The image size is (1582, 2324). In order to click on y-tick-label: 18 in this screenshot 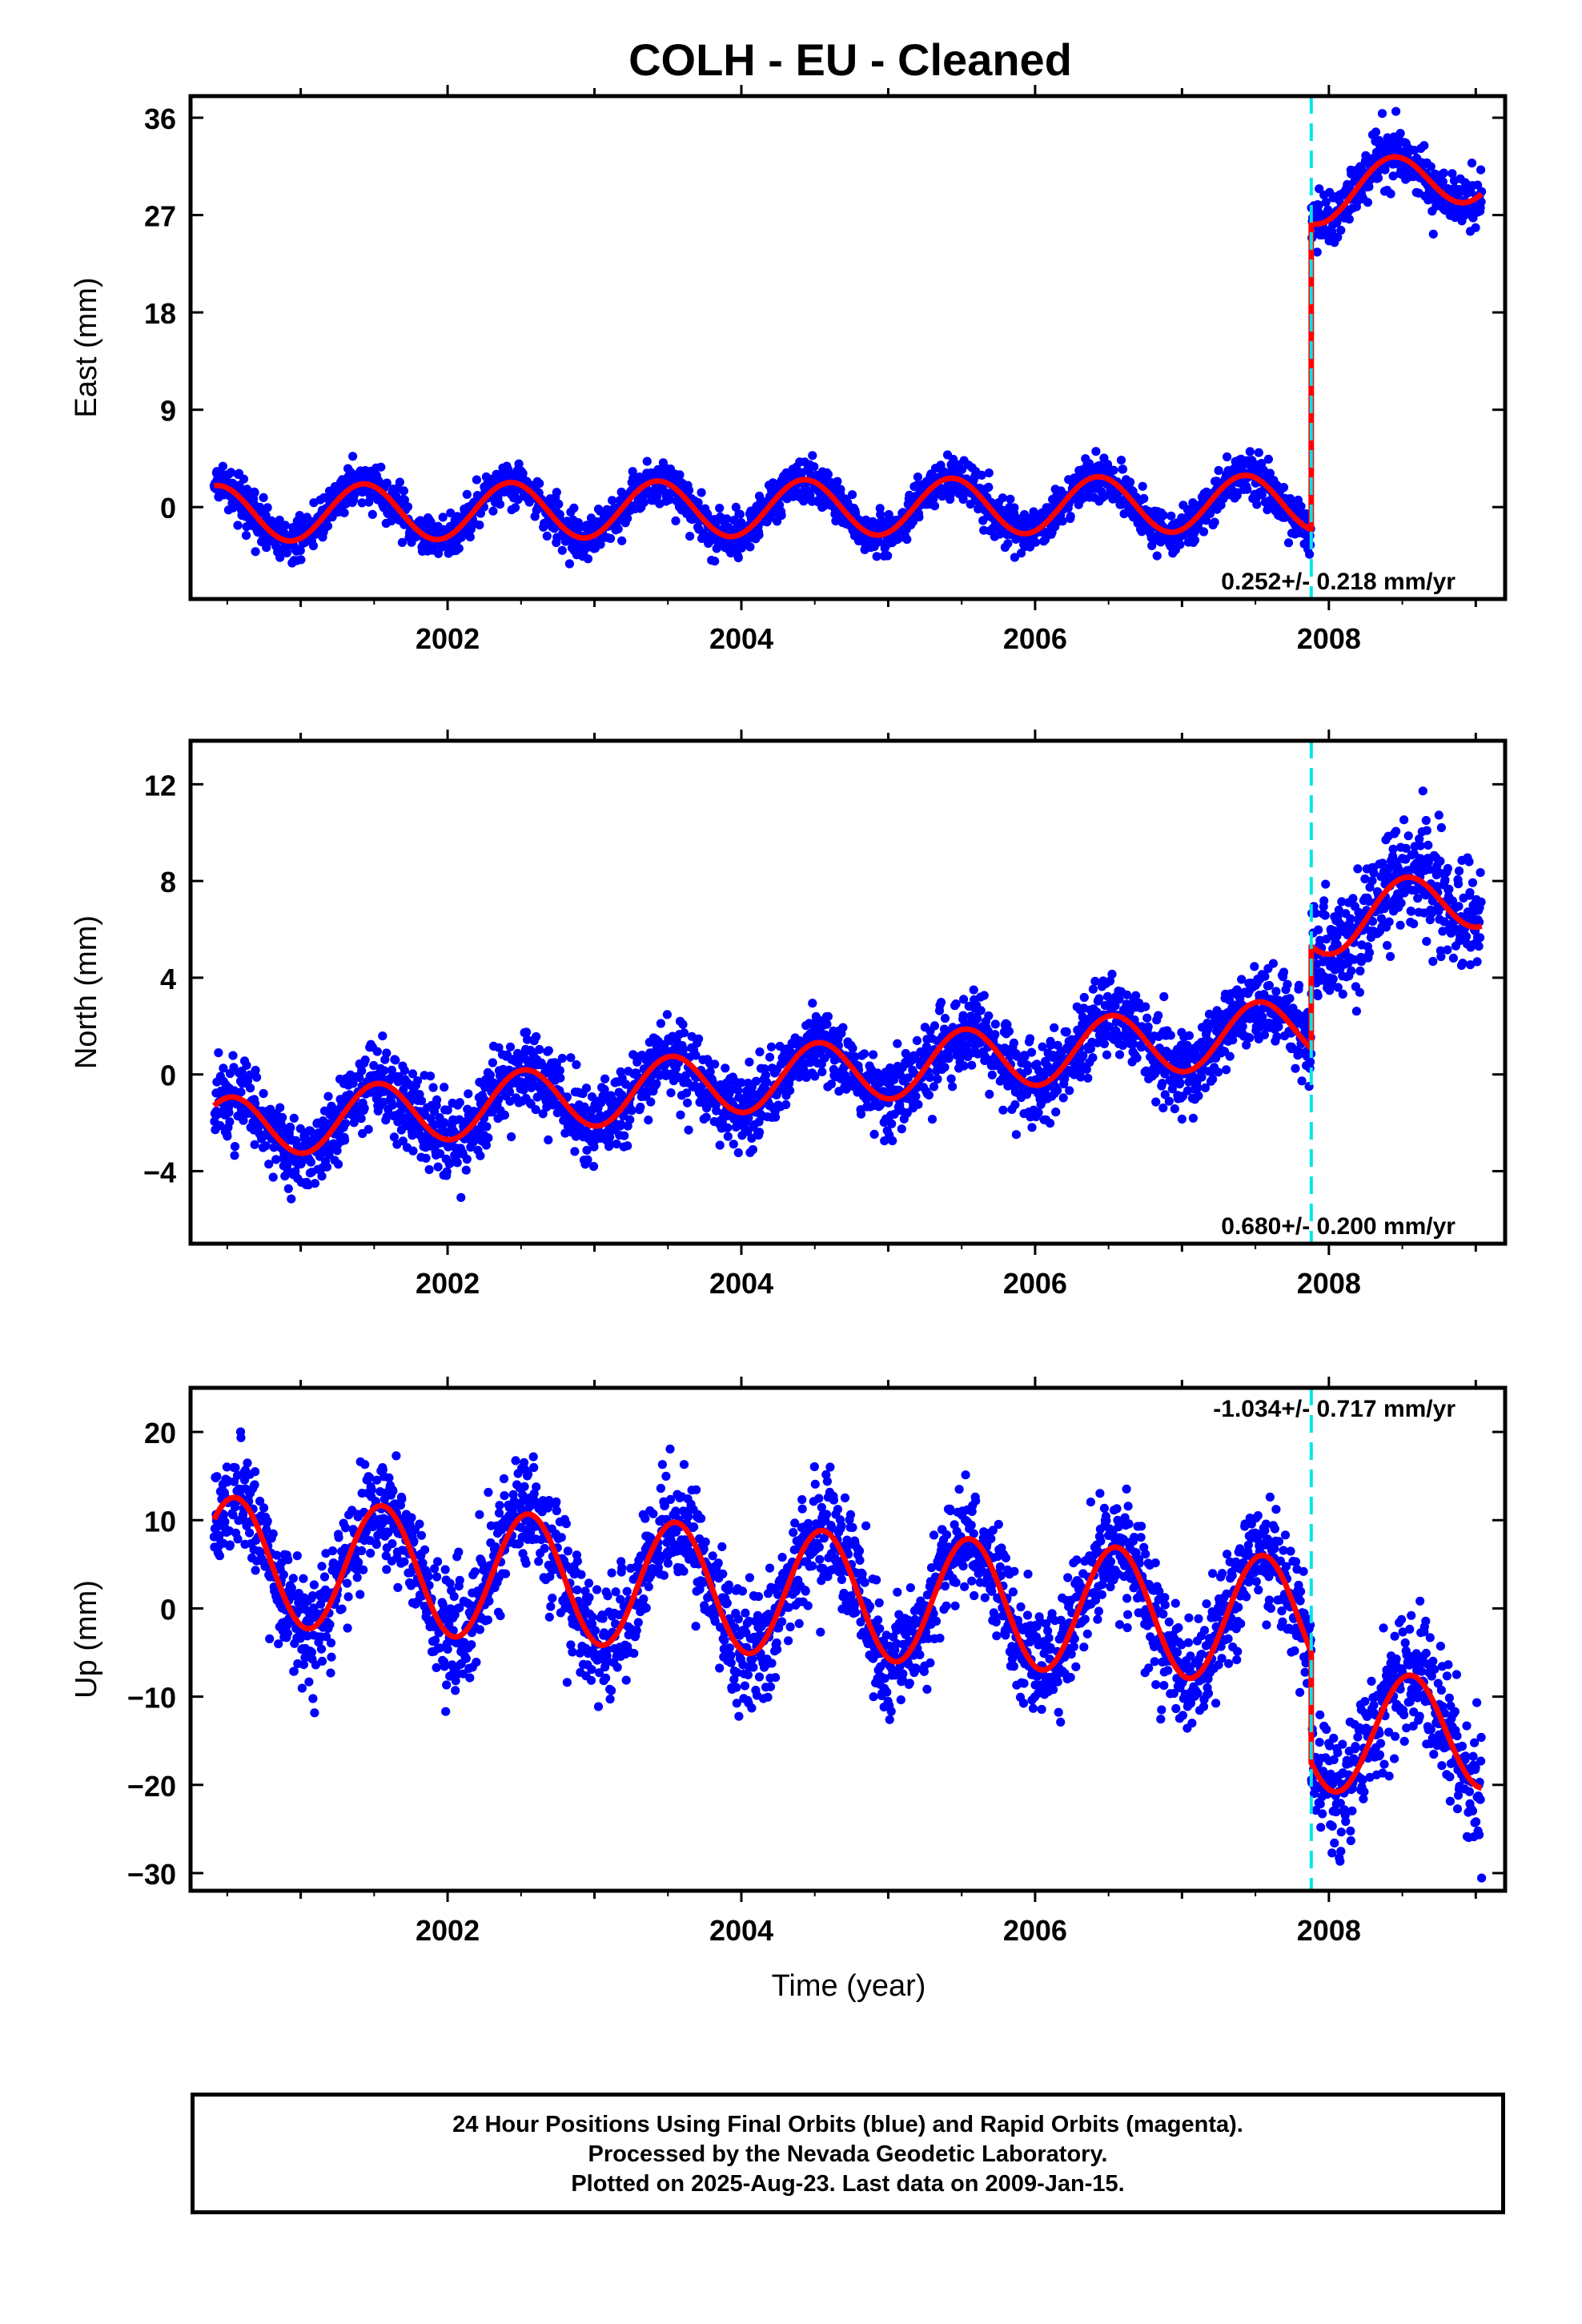, I will do `click(160, 313)`.